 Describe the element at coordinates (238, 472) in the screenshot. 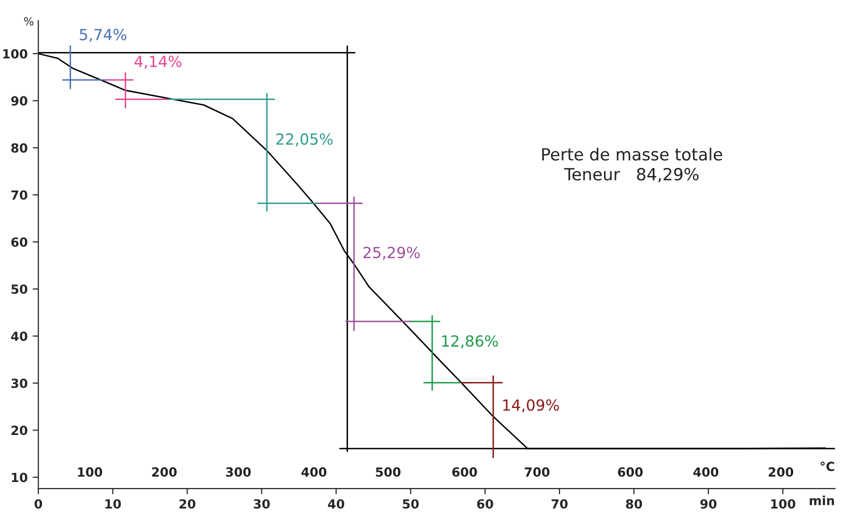

I see `annotation: 300` at that location.